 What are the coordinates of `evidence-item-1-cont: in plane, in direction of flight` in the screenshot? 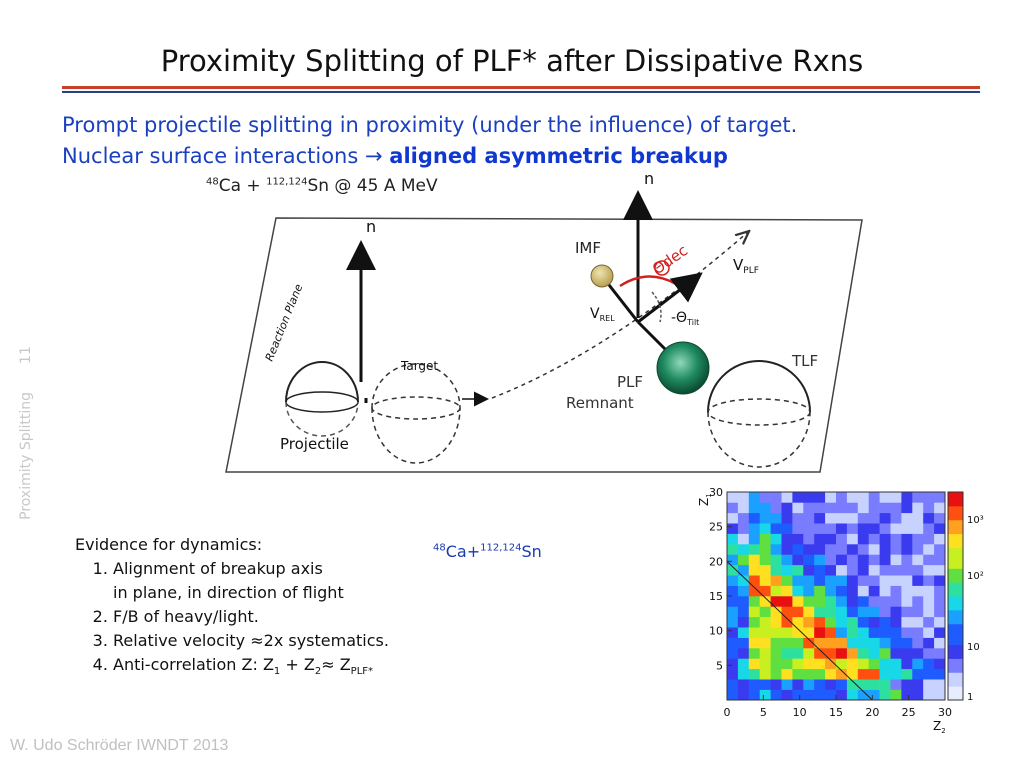 It's located at (228, 592).